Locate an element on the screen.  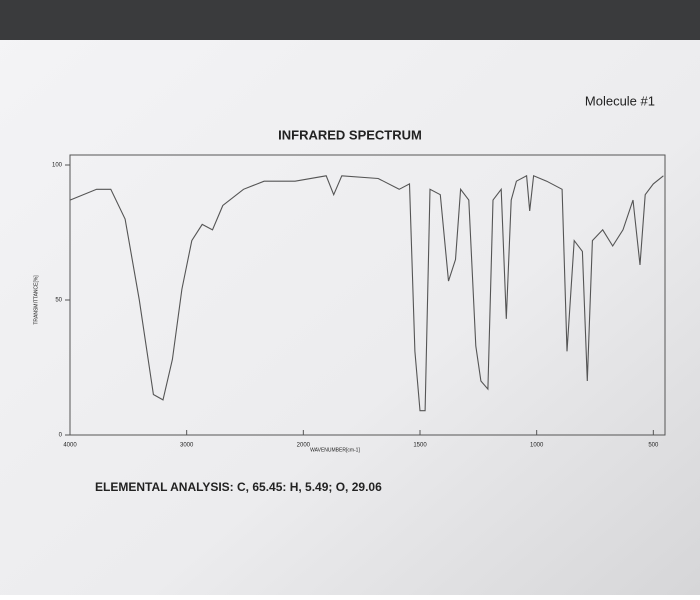
y-tick-label: 50 is located at coordinates (58, 301).